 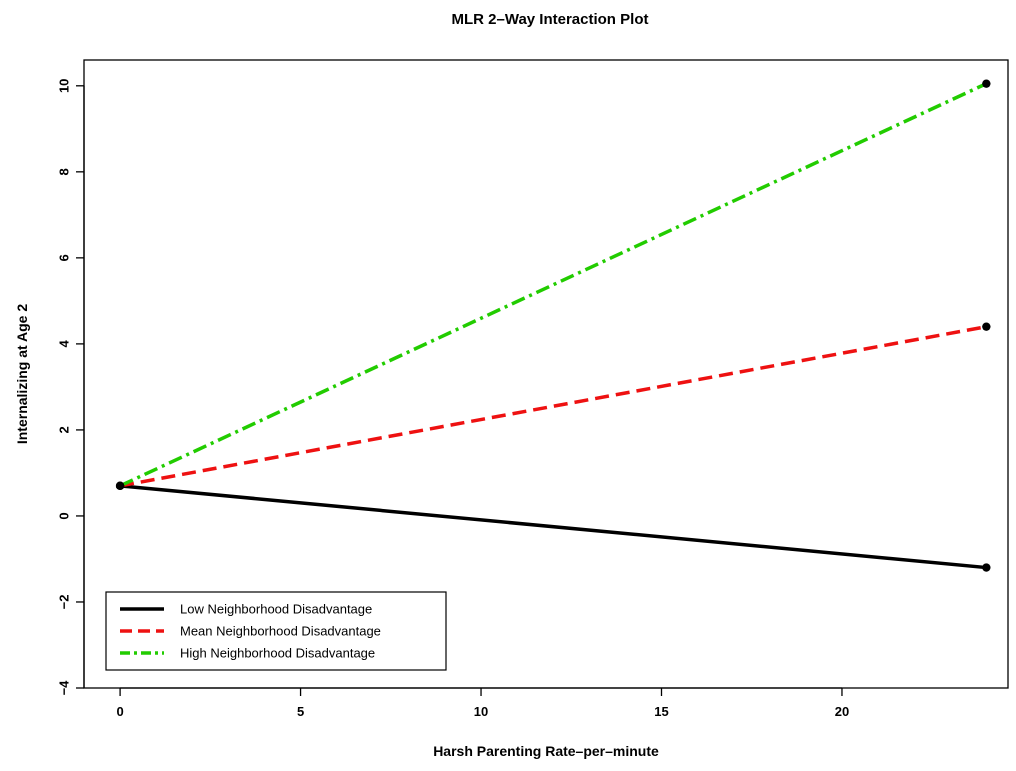 I want to click on x-tick-label: 0, so click(x=119, y=711).